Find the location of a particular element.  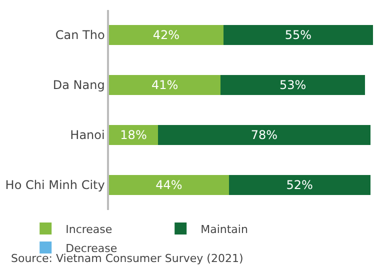

source-note: Source: Vietnam Consumer Survey (2021) is located at coordinates (127, 258).